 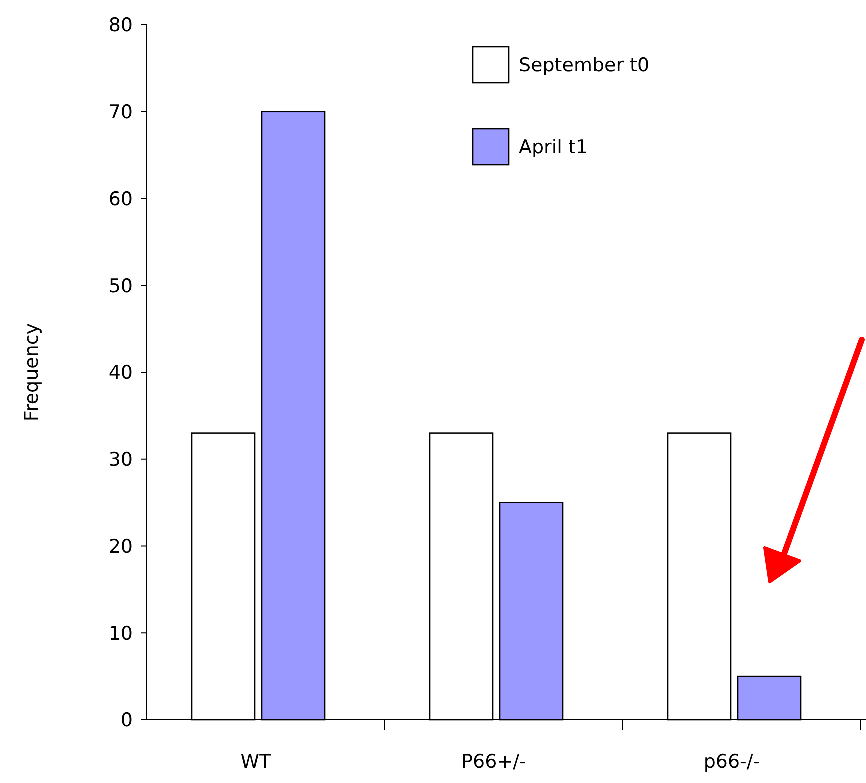 I want to click on y-tick-label: 30, so click(x=120, y=460).